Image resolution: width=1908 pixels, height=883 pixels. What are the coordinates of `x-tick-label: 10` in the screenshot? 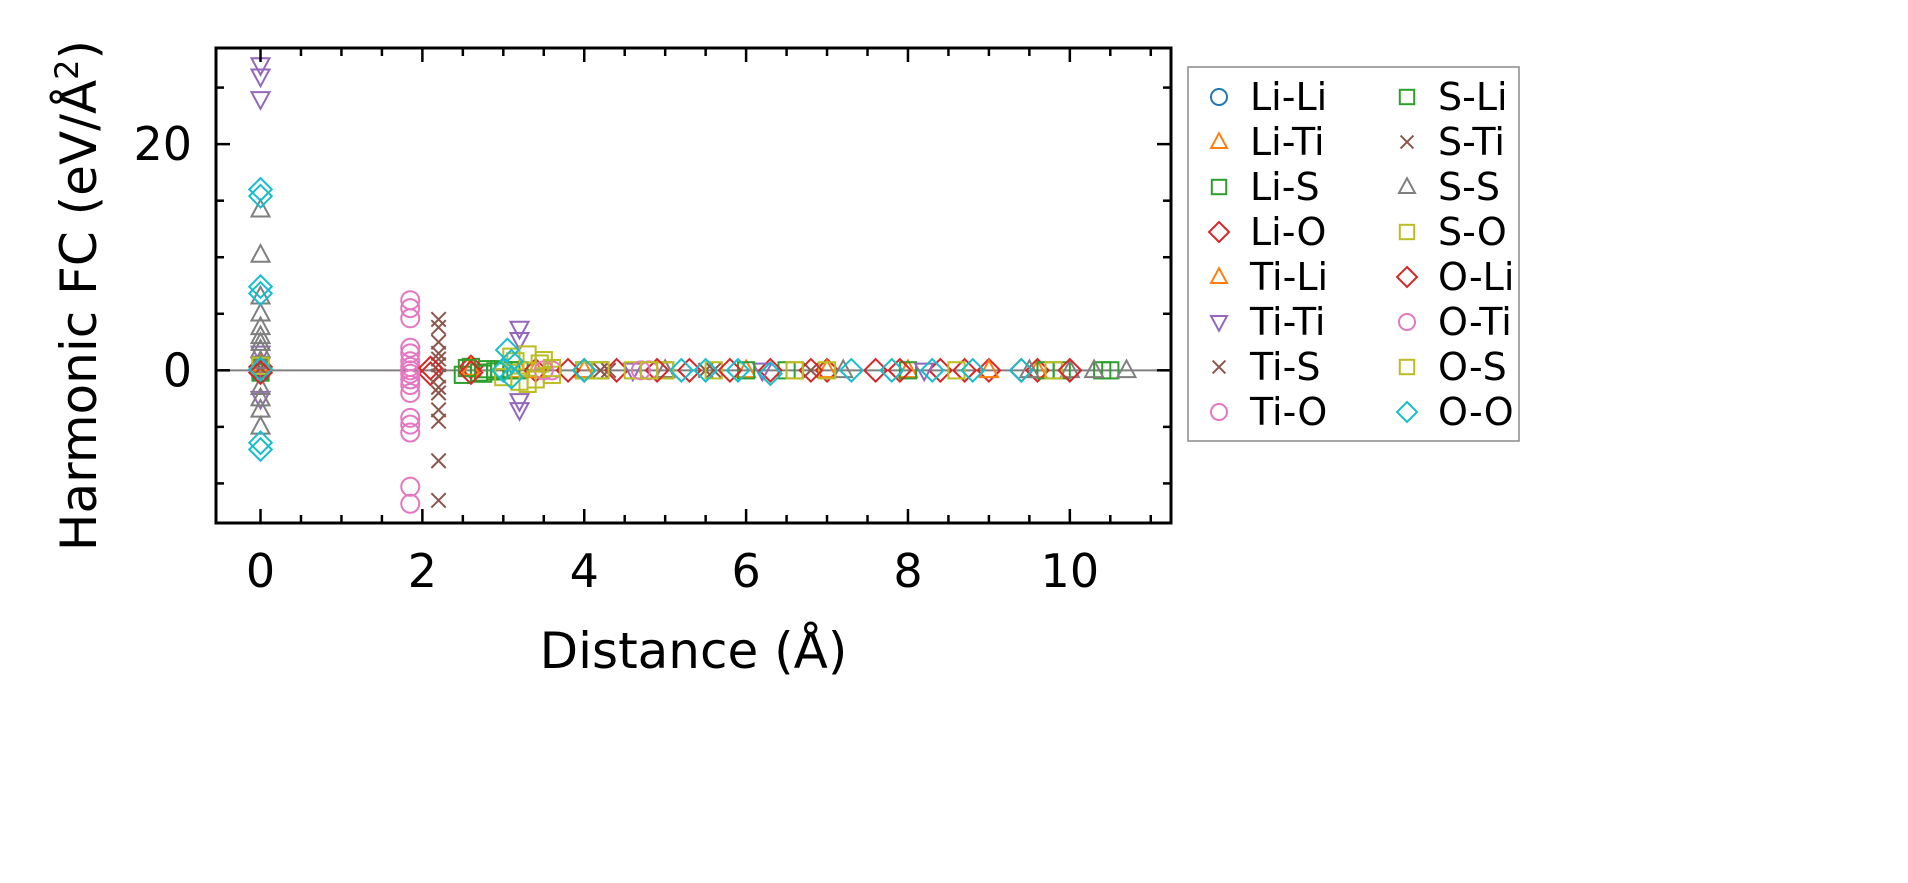 It's located at (1070, 571).